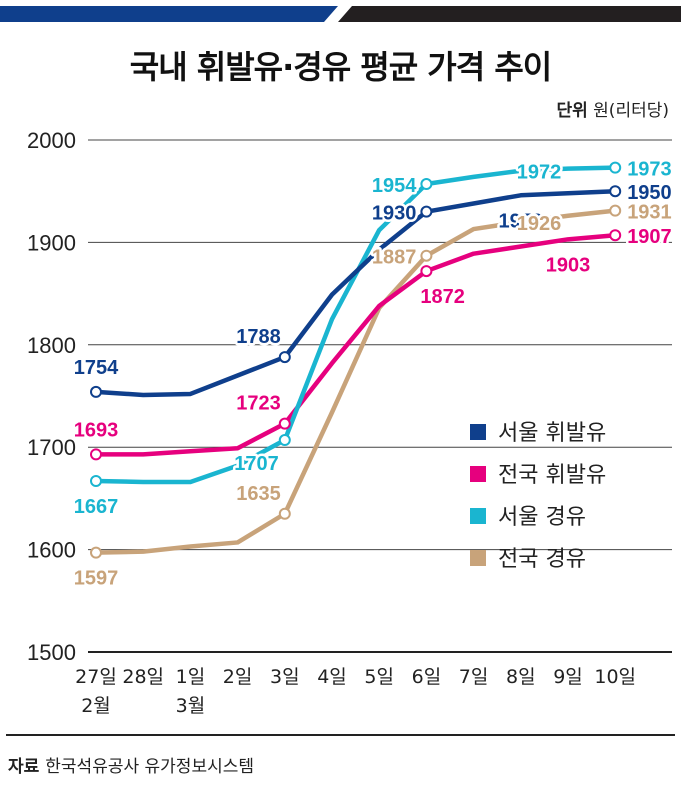 This screenshot has width=681, height=789. I want to click on data-label-halo: 1907, so click(649, 237).